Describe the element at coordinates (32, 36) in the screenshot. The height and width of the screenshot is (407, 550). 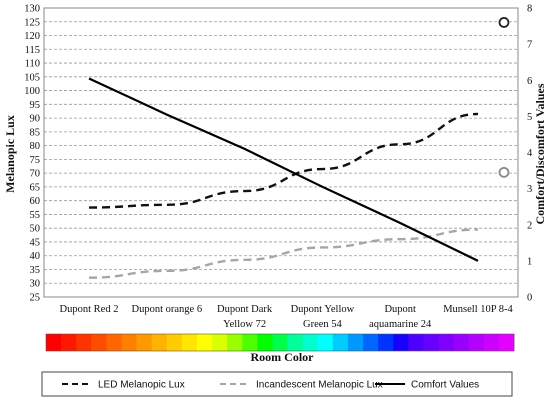
I see `y-tick-label: 120` at that location.